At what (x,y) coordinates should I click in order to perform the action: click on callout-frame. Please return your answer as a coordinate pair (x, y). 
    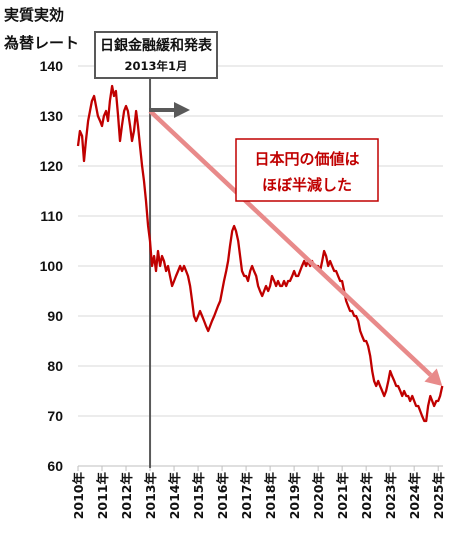
    Looking at the image, I should click on (307, 170).